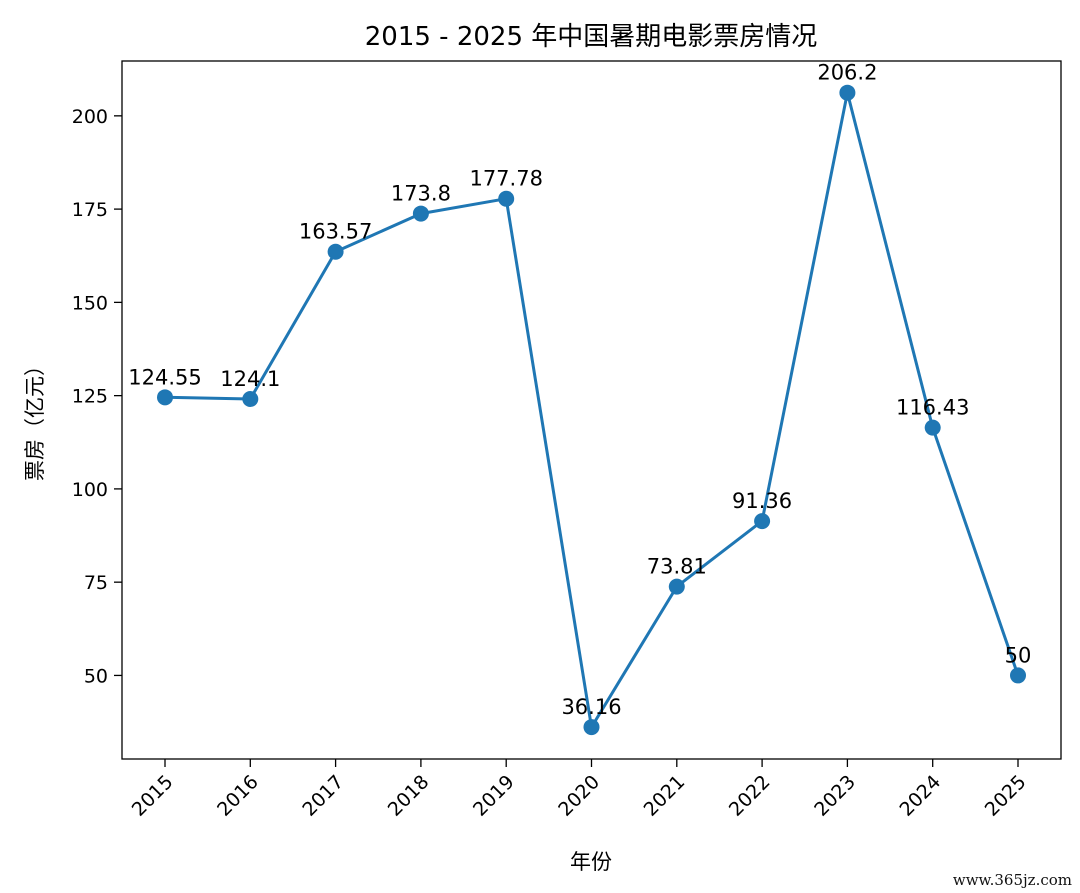 The image size is (1080, 893). I want to click on y-tick-label: 150, so click(90, 303).